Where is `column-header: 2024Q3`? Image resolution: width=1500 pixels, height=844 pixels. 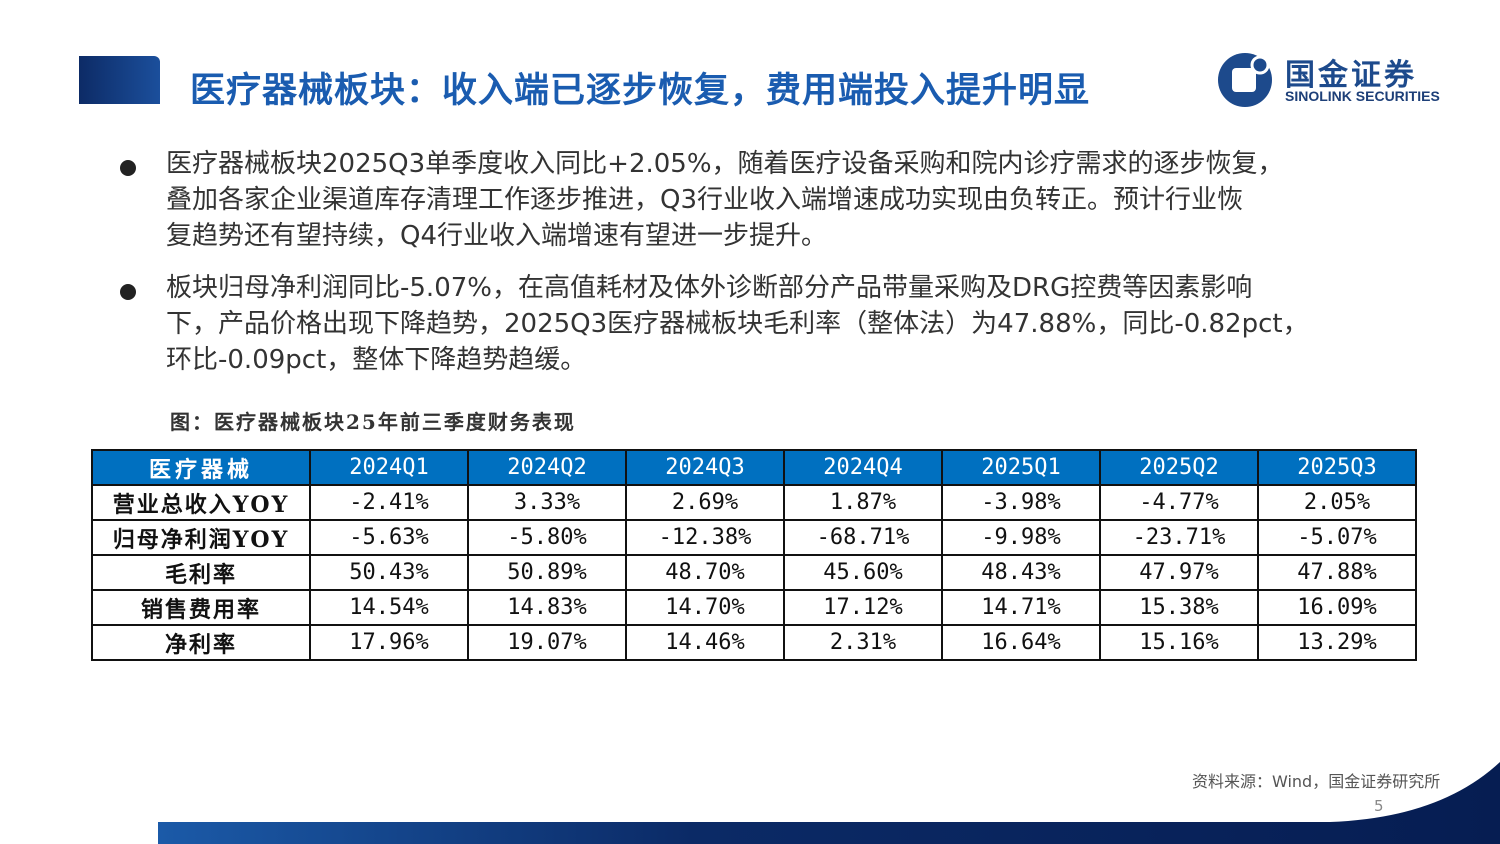
column-header: 2024Q3 is located at coordinates (705, 467).